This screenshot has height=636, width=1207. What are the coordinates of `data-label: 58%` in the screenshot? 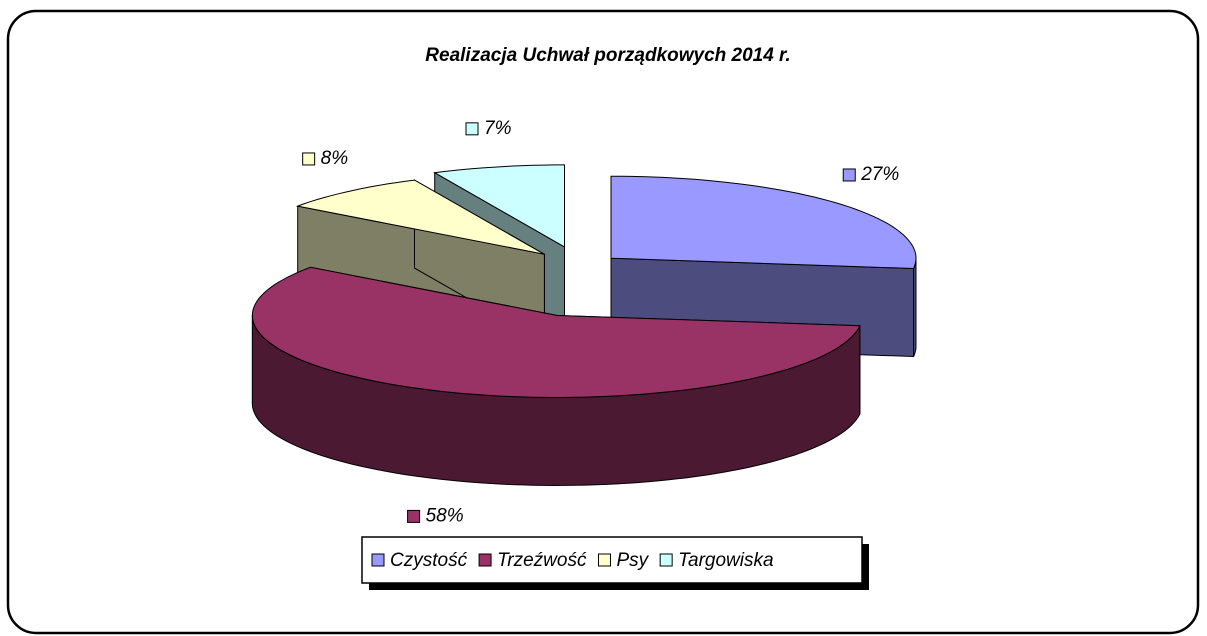 It's located at (445, 515).